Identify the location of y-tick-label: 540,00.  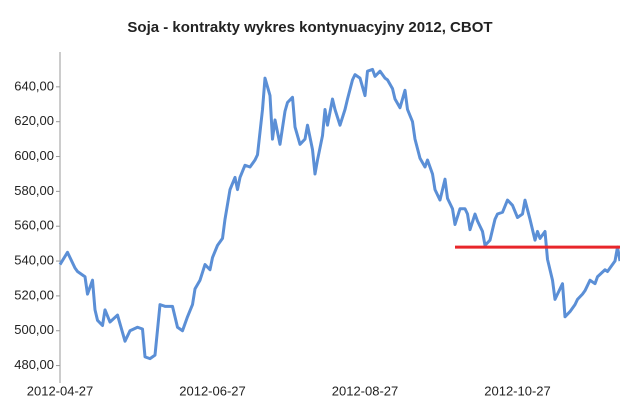
(34, 259).